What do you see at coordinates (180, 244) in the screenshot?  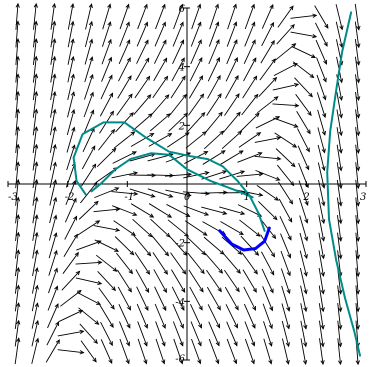 I see `y-tick-label: -2` at bounding box center [180, 244].